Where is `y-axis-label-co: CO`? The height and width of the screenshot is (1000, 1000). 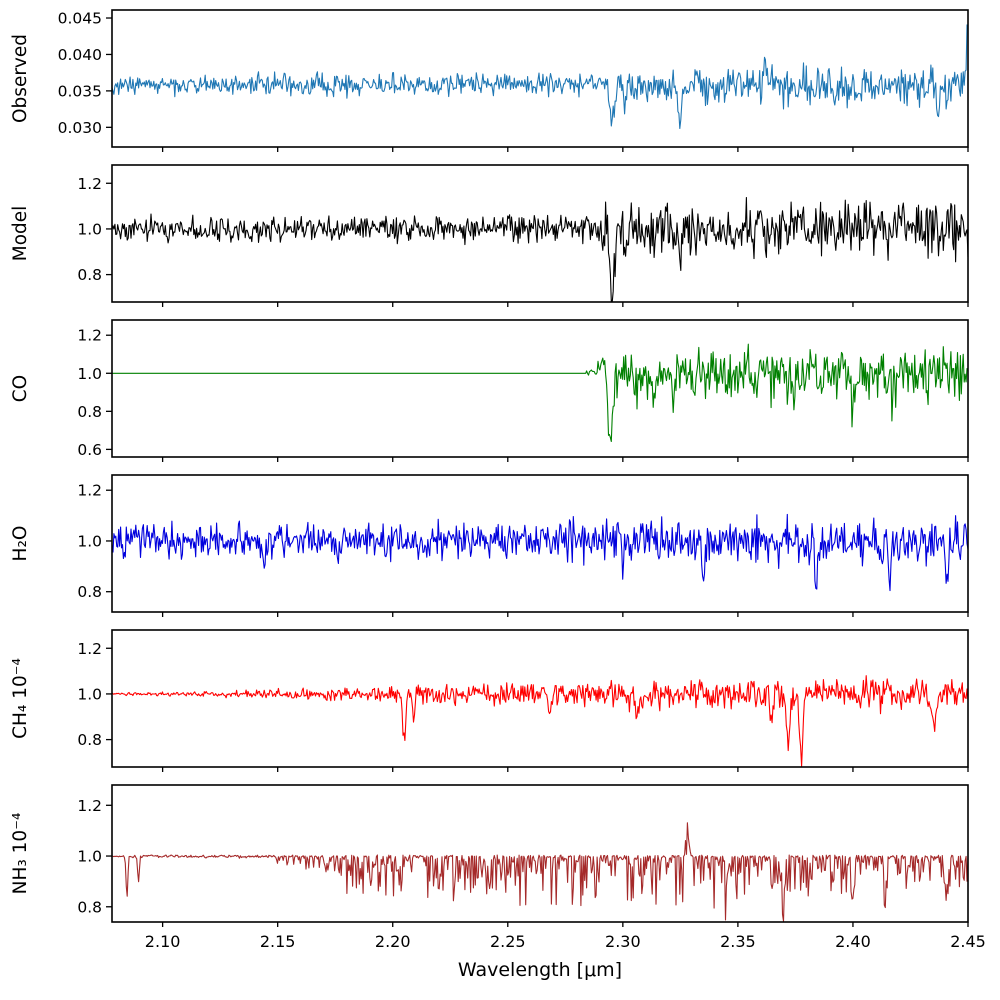
y-axis-label-co: CO is located at coordinates (20, 388).